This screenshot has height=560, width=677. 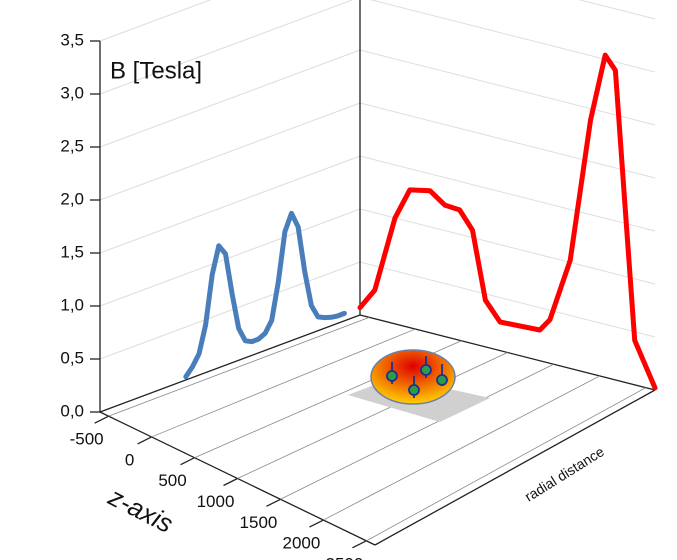 What do you see at coordinates (302, 543) in the screenshot?
I see `x-tick-label: 2000` at bounding box center [302, 543].